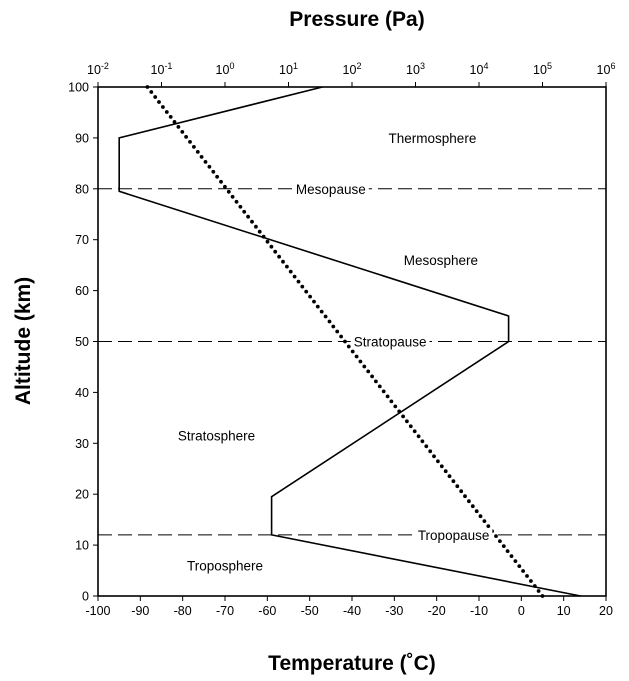  I want to click on y-tick-label: 30, so click(82, 444).